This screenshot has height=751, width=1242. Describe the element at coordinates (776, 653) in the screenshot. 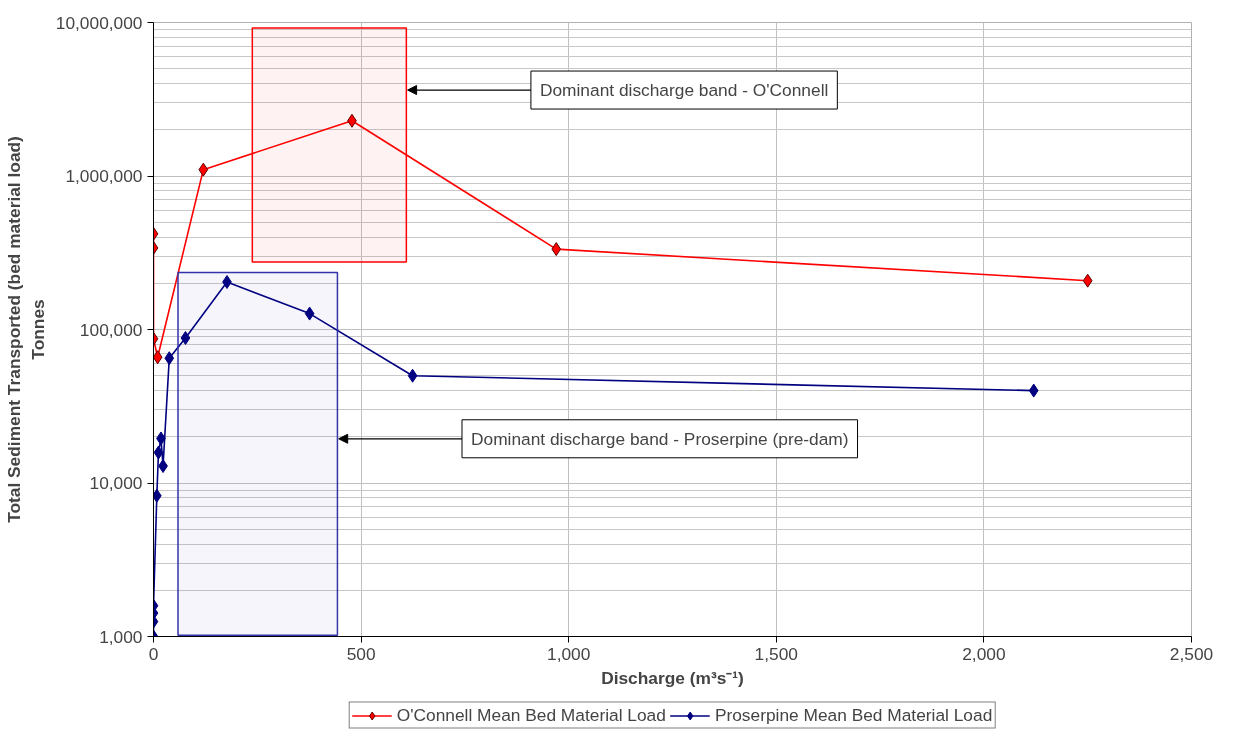

I see `x-tick-label: 1,500` at that location.